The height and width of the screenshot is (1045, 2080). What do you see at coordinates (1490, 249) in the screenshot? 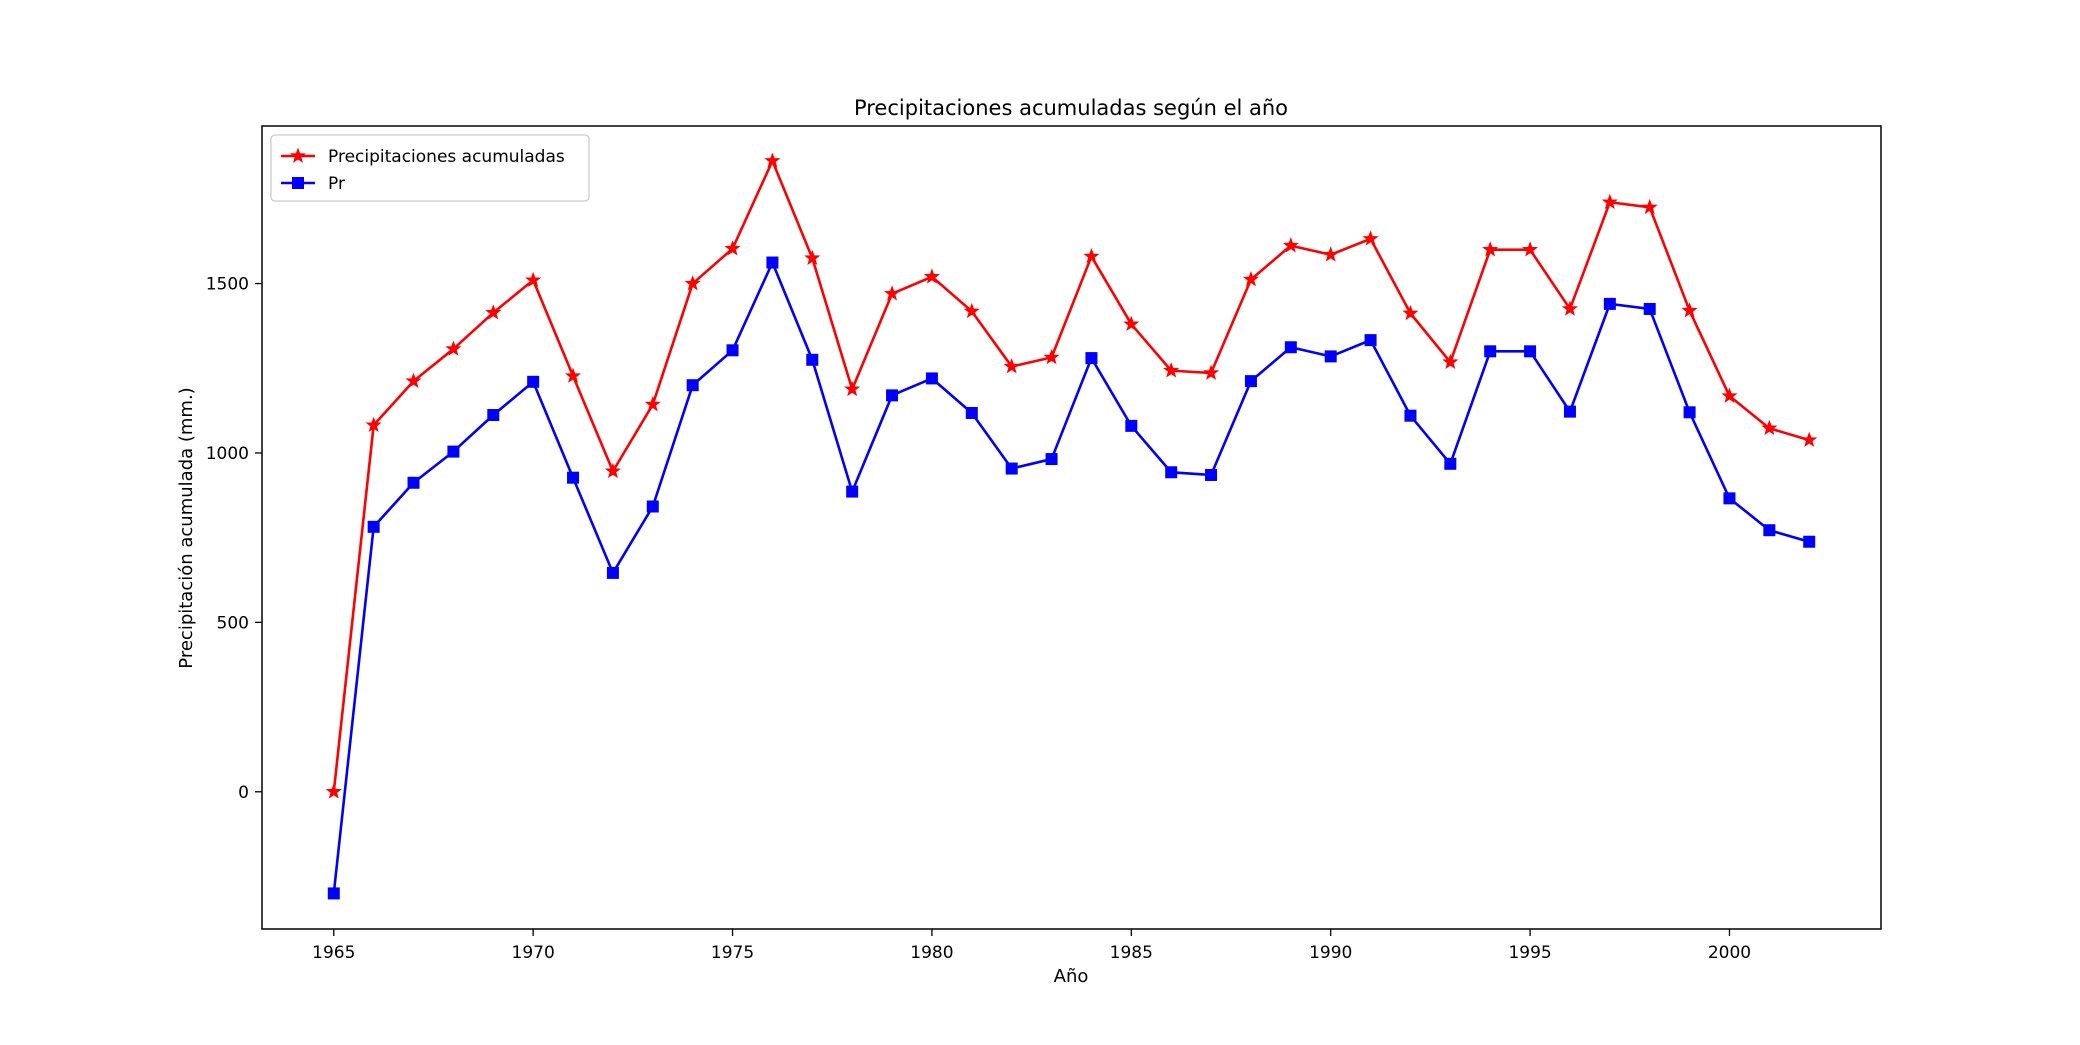
I see `data-point-1-1994` at bounding box center [1490, 249].